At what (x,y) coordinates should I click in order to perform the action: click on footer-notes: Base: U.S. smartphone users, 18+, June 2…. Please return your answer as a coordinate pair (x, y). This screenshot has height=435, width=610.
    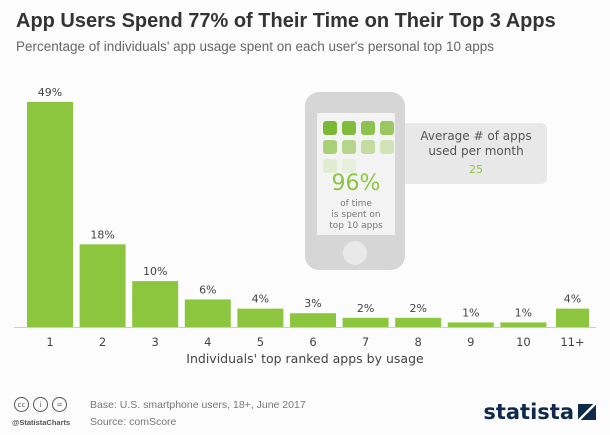
    Looking at the image, I should click on (198, 414).